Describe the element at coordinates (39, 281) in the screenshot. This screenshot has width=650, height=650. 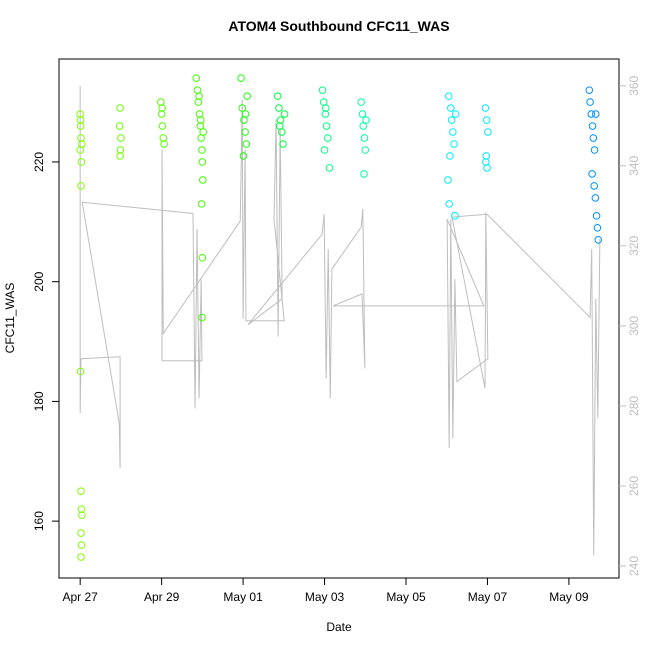
I see `y-tick-label: 200` at that location.